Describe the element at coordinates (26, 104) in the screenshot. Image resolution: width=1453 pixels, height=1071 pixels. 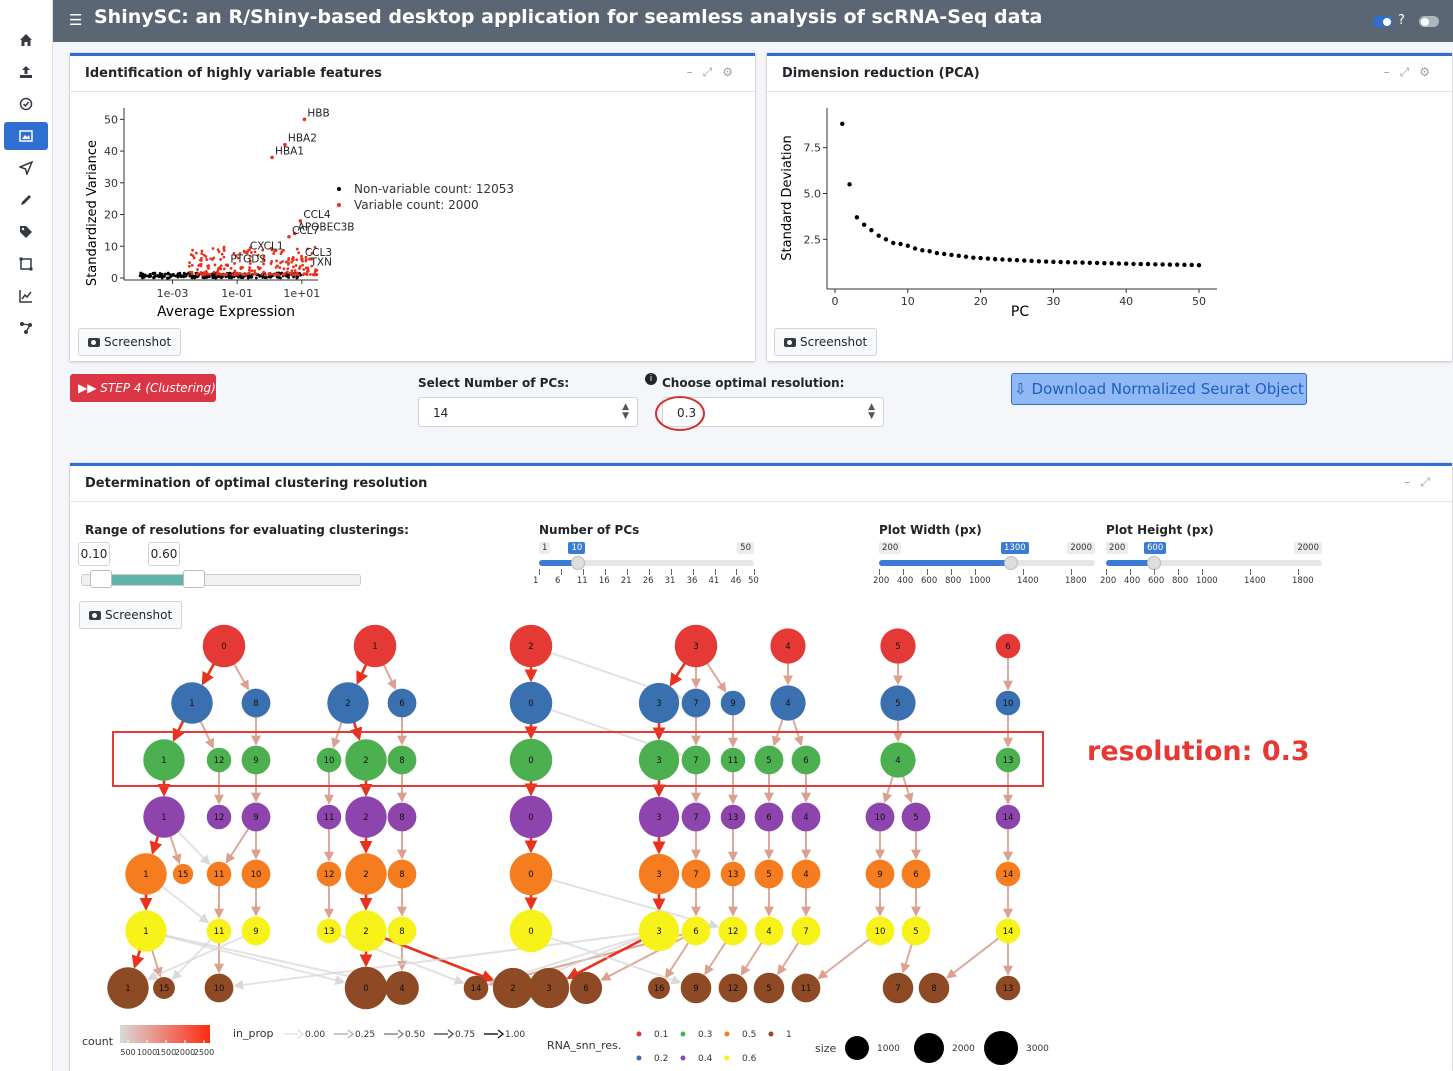
I see `check-circle-icon` at that location.